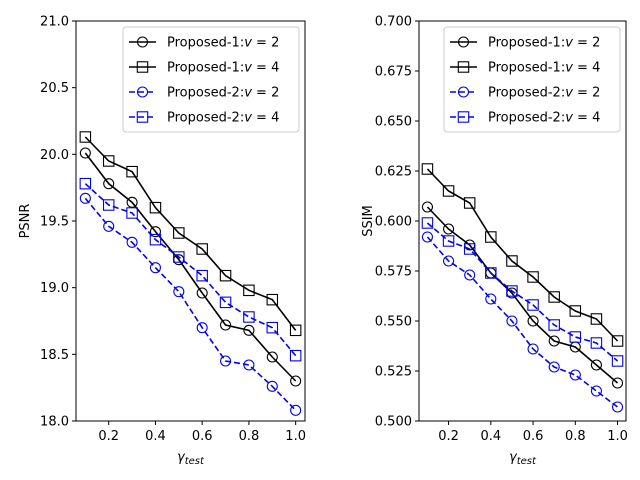 The image size is (640, 480). Describe the element at coordinates (533, 436) in the screenshot. I see `x-tick-label: 0.6` at that location.